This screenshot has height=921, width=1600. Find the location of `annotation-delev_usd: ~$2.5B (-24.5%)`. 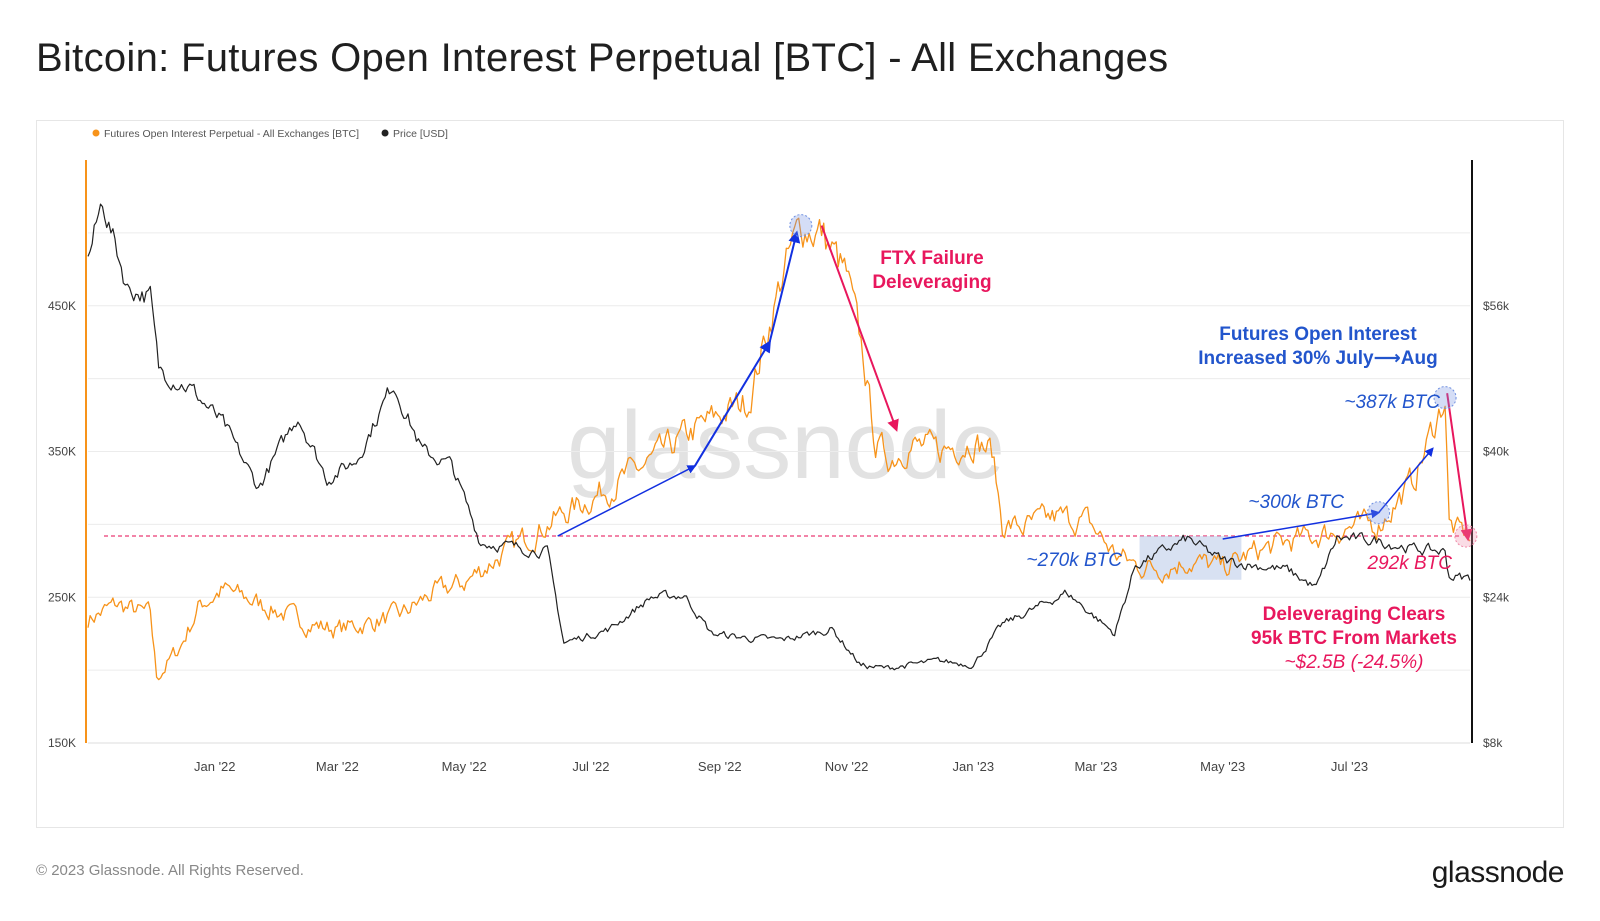

annotation-delev_usd: ~$2.5B (-24.5%) is located at coordinates (1354, 662).